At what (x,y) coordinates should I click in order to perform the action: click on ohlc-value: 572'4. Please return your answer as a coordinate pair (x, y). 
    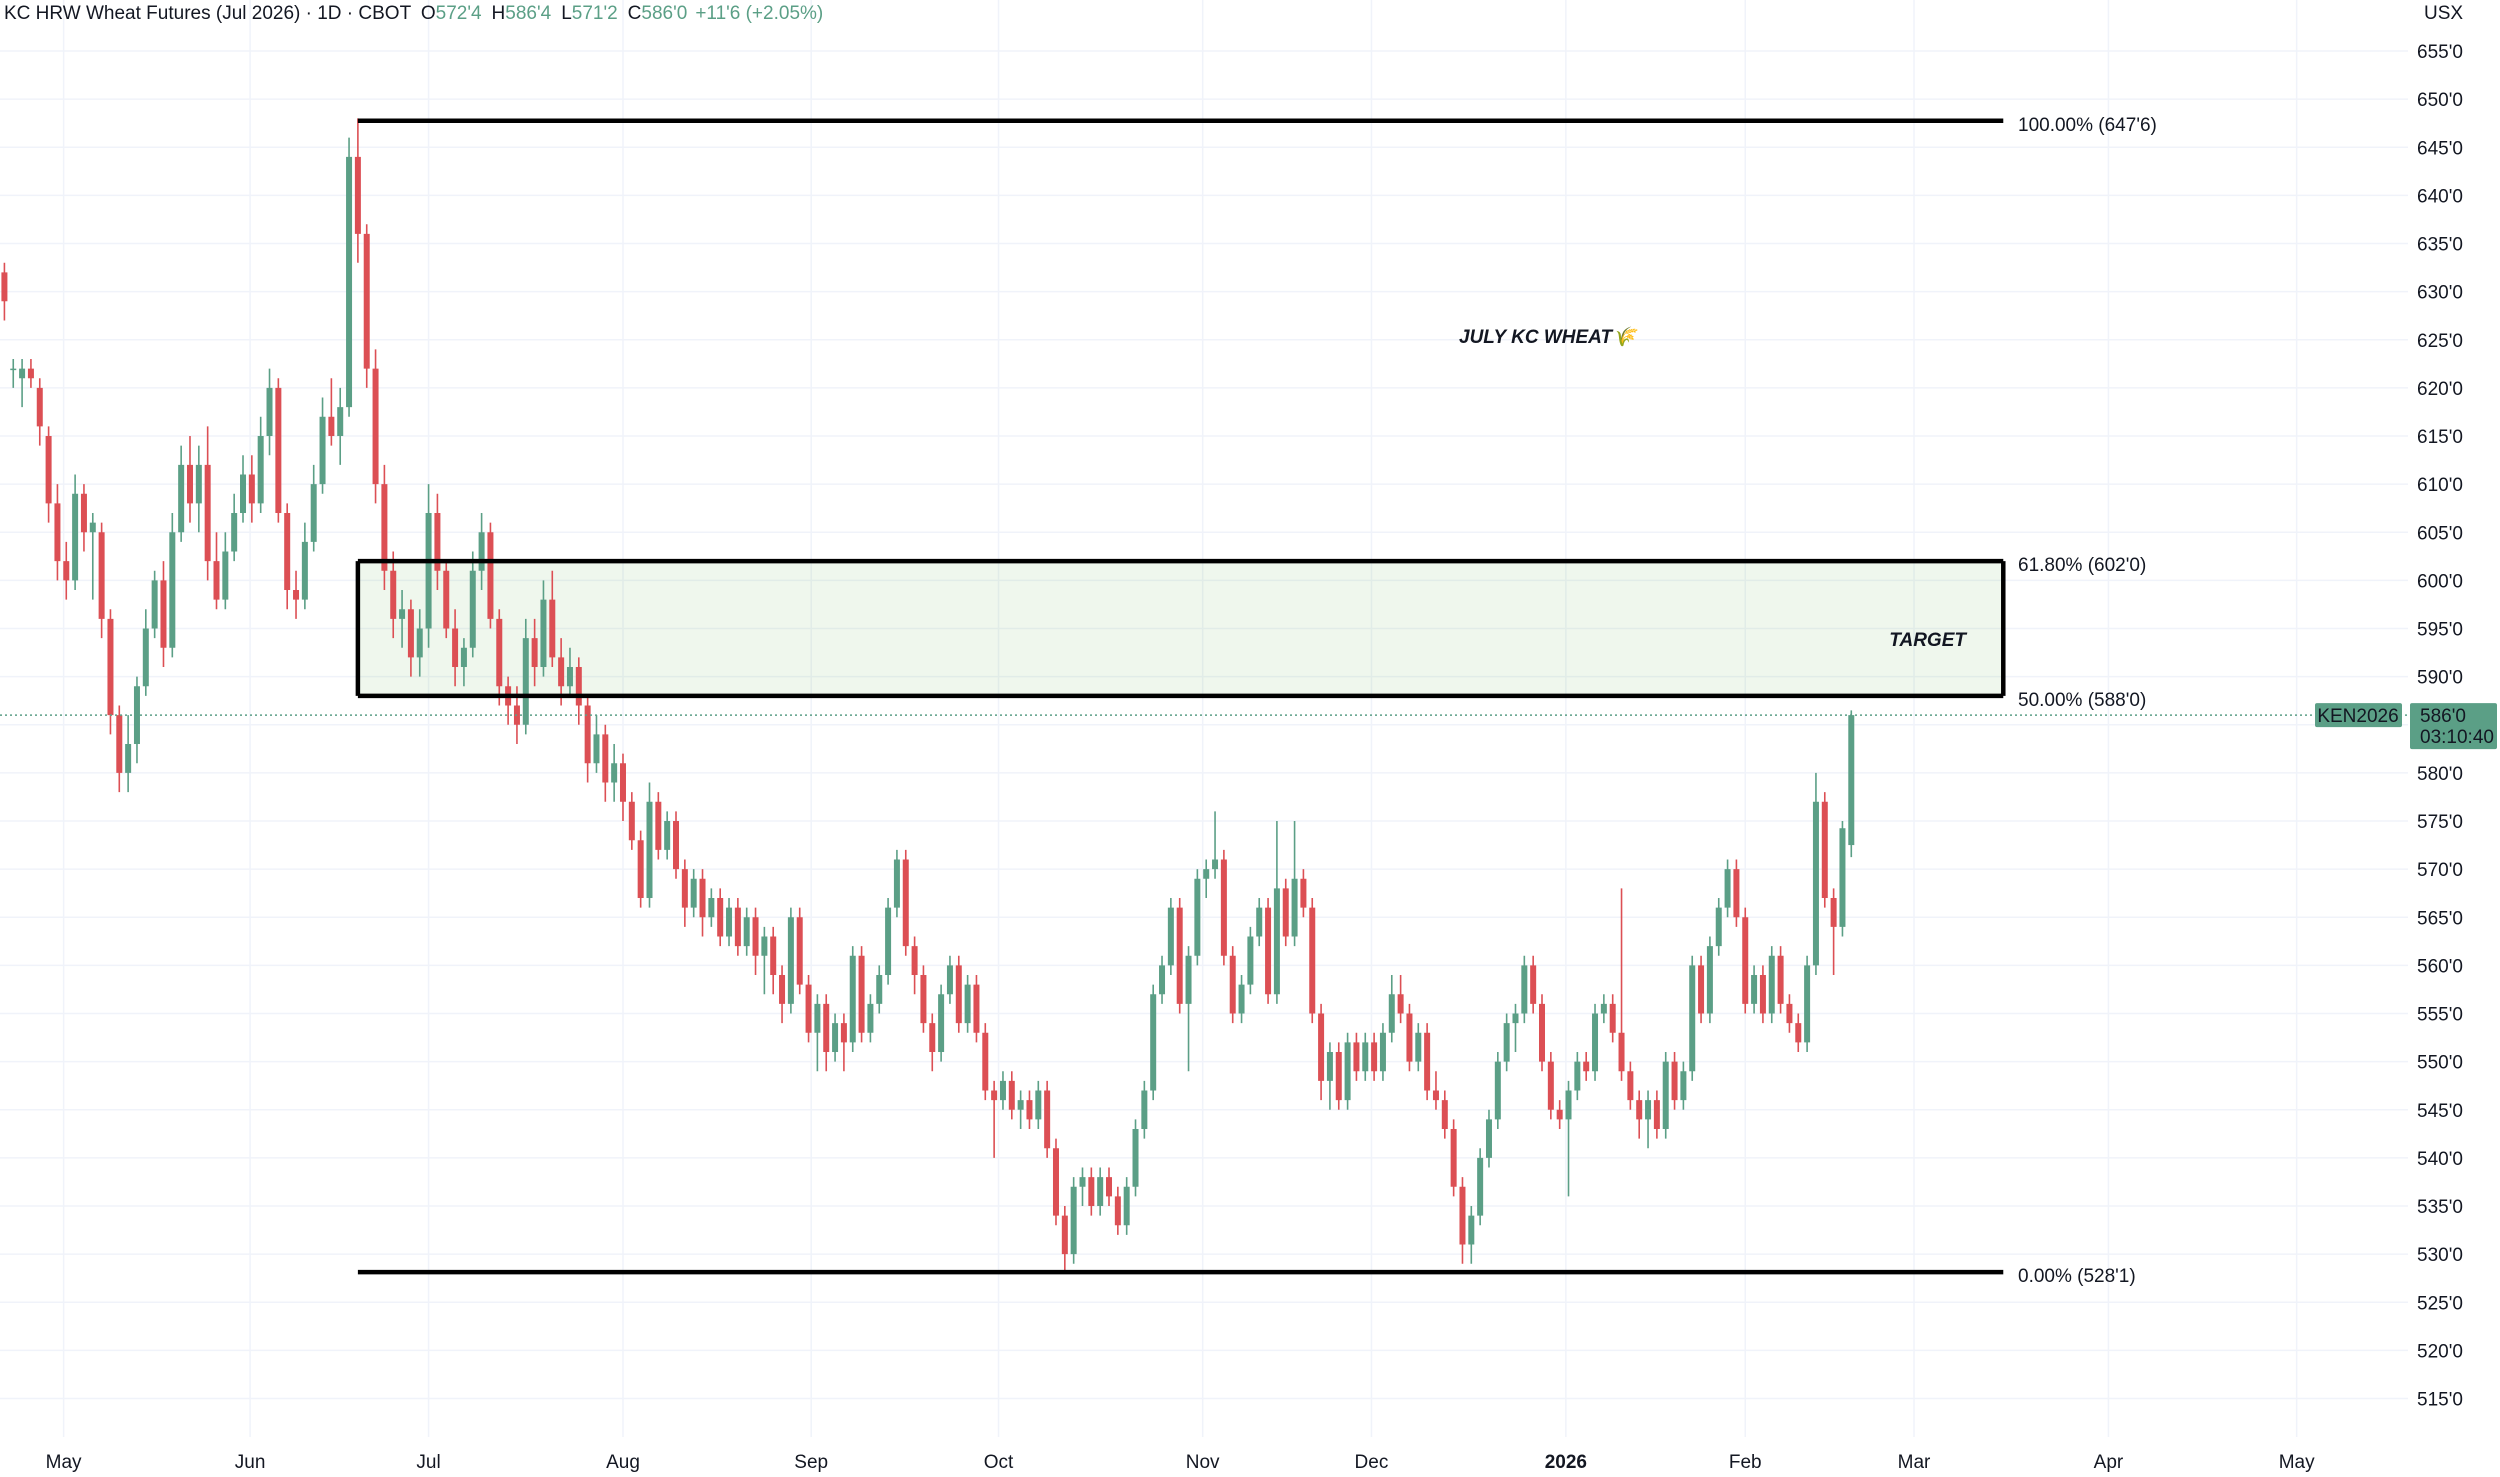
    Looking at the image, I should click on (459, 13).